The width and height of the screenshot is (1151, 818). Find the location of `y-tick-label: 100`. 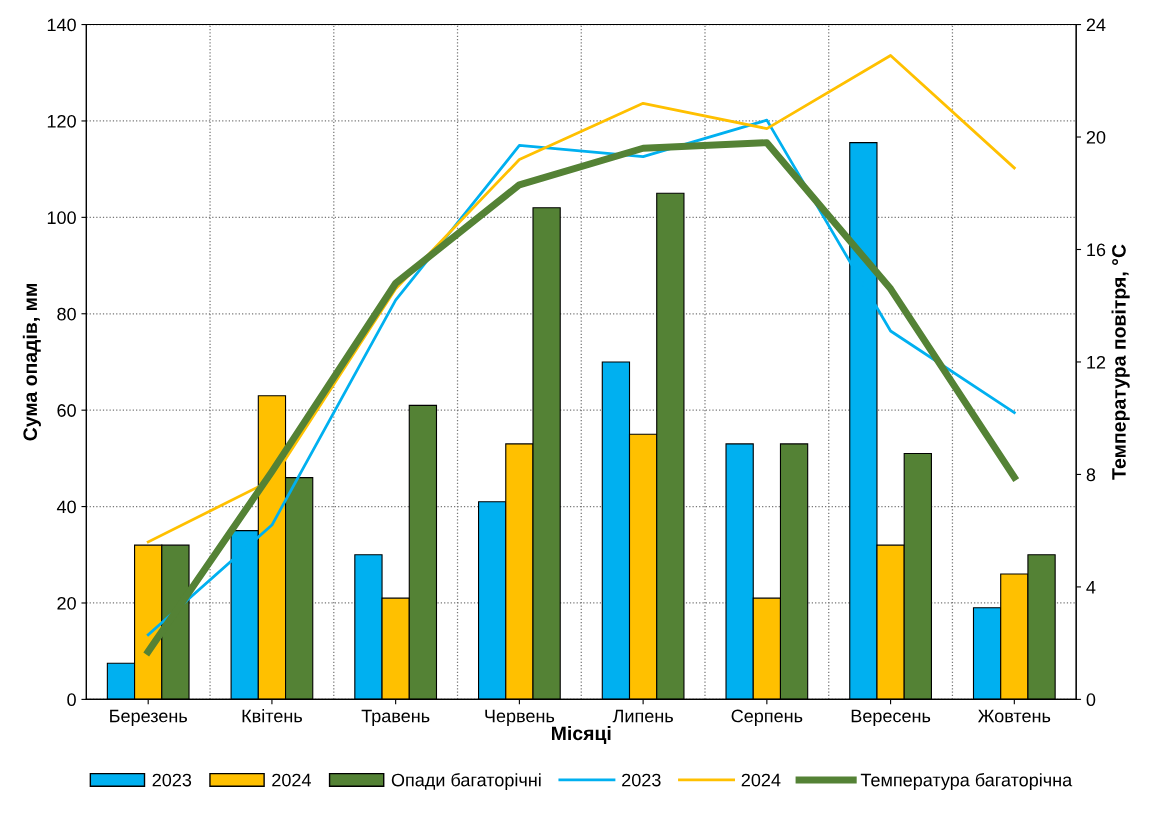

y-tick-label: 100 is located at coordinates (61, 218).